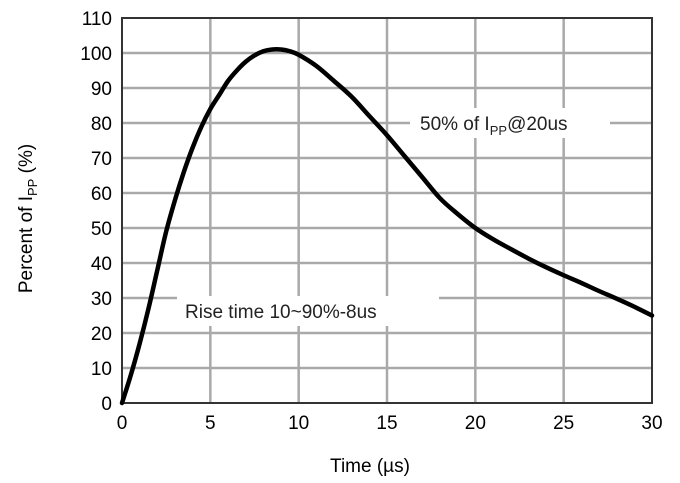 Image resolution: width=680 pixels, height=483 pixels. I want to click on x-tick-label: 15, so click(386, 423).